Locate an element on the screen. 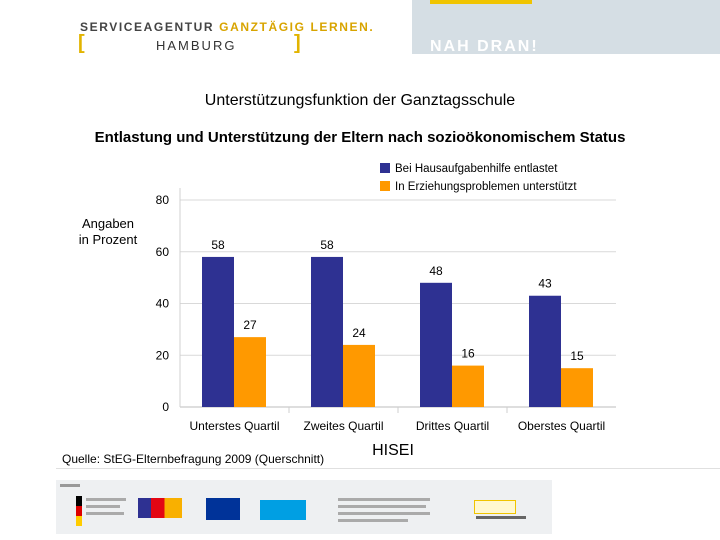 Image resolution: width=720 pixels, height=540 pixels. organization-name-accent: GANZTÄGIG LERNEN. is located at coordinates (297, 27).